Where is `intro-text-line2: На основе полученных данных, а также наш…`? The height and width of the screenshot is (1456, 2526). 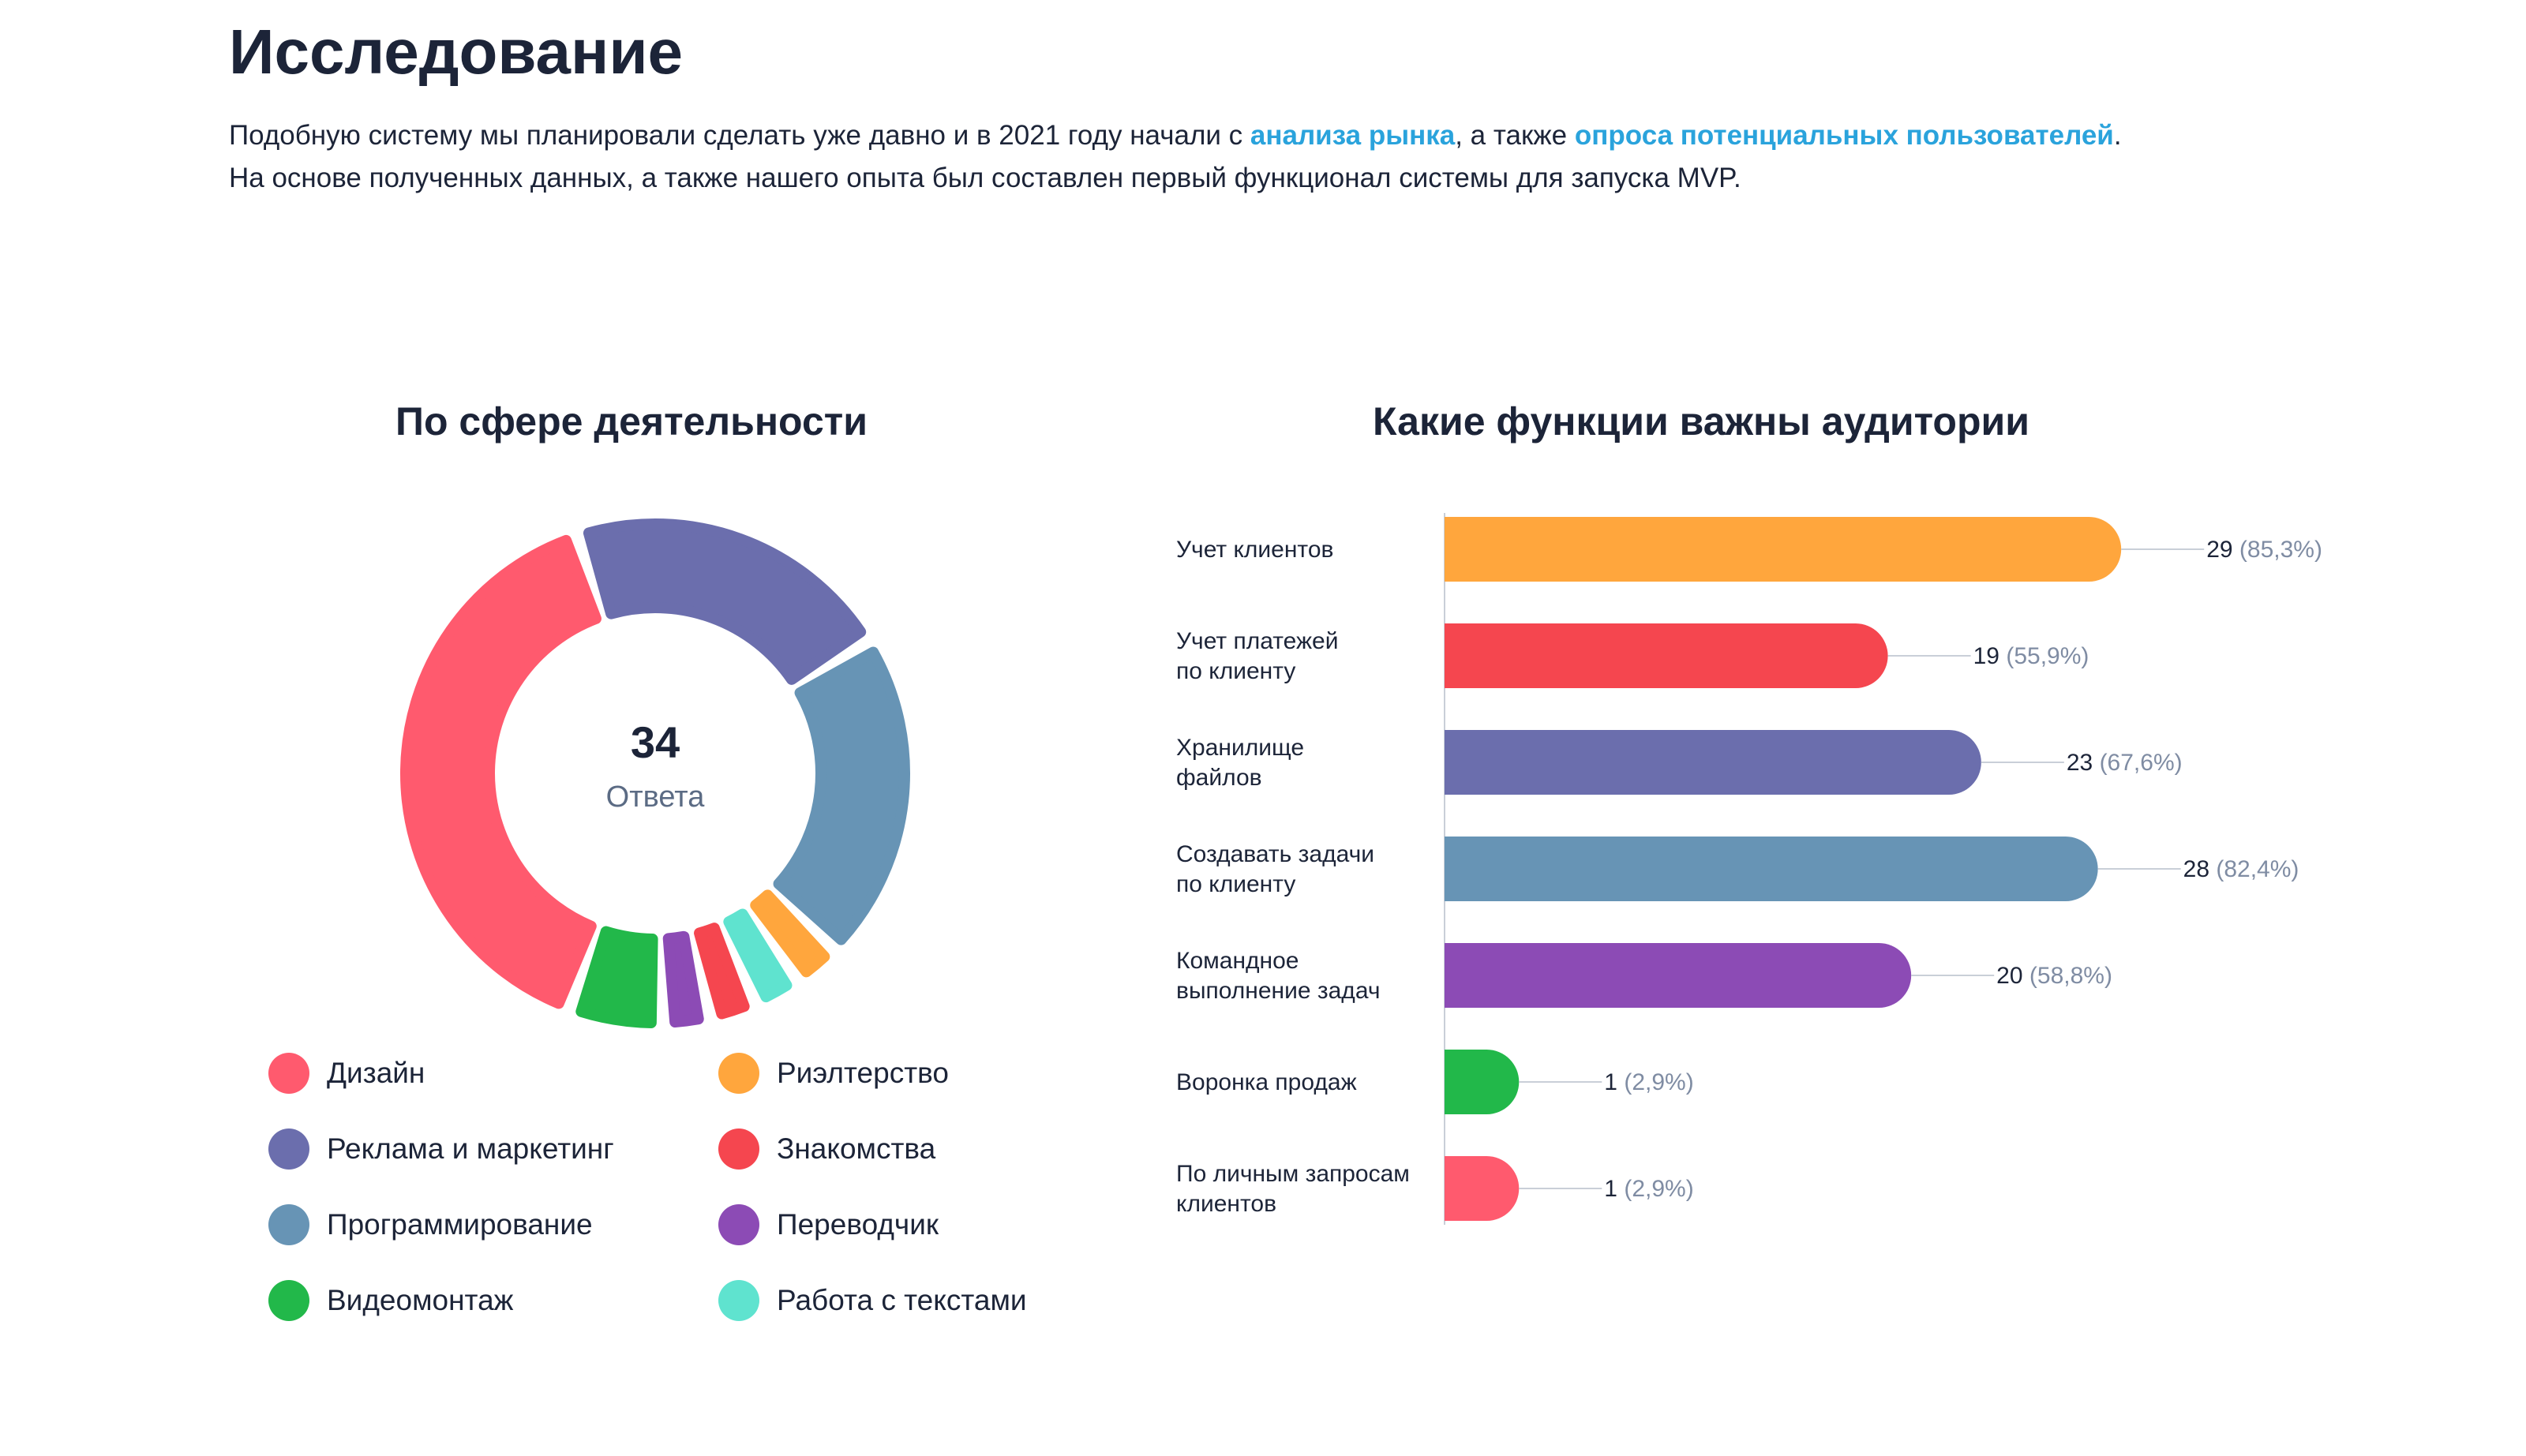 intro-text-line2: На основе полученных данных, а также наш… is located at coordinates (985, 178).